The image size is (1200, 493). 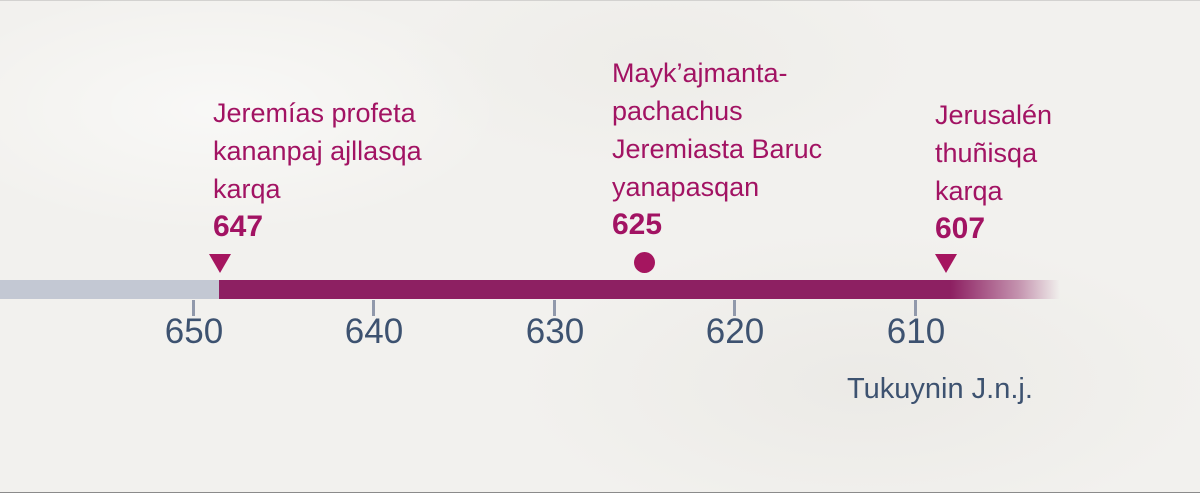 I want to click on axis-era-caption: Tukuynin J.n.j., so click(x=940, y=389).